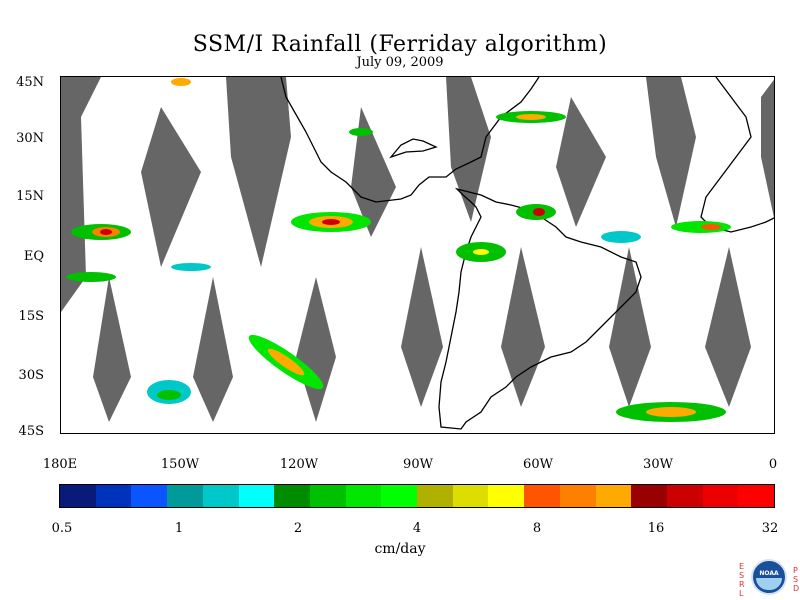 This screenshot has width=800, height=600. Describe the element at coordinates (418, 464) in the screenshot. I see `x-label-90w: 90W` at that location.